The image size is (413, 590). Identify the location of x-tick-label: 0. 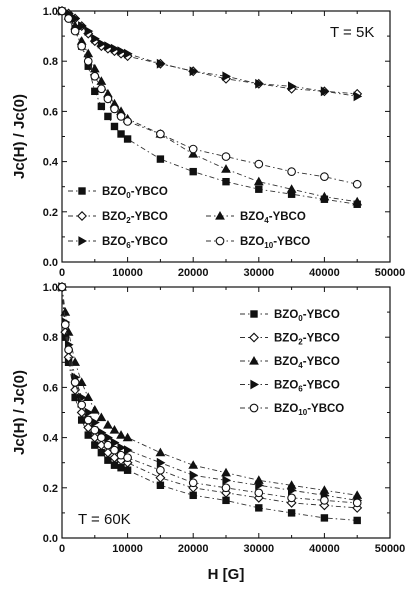
(62, 549).